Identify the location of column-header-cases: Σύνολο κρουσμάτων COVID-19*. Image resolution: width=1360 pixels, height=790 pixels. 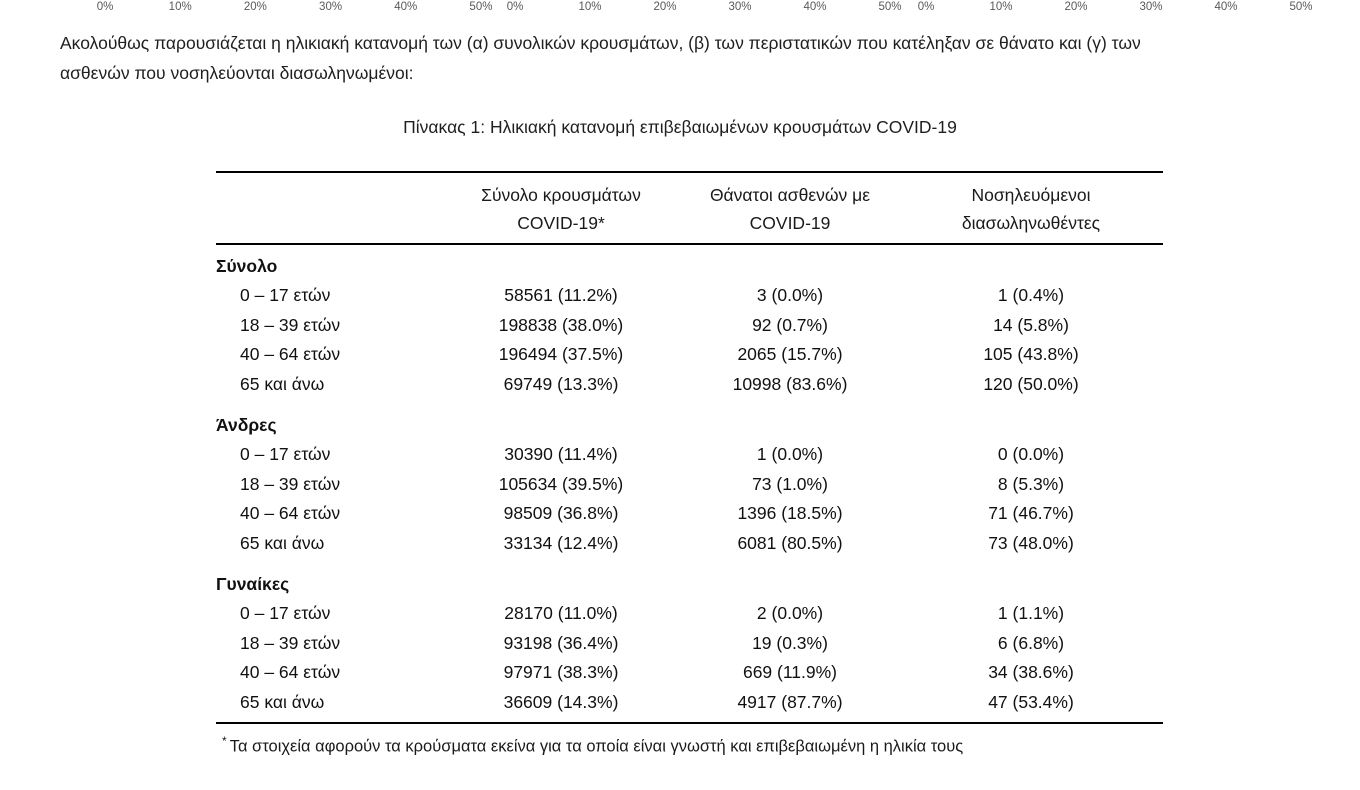
(561, 208).